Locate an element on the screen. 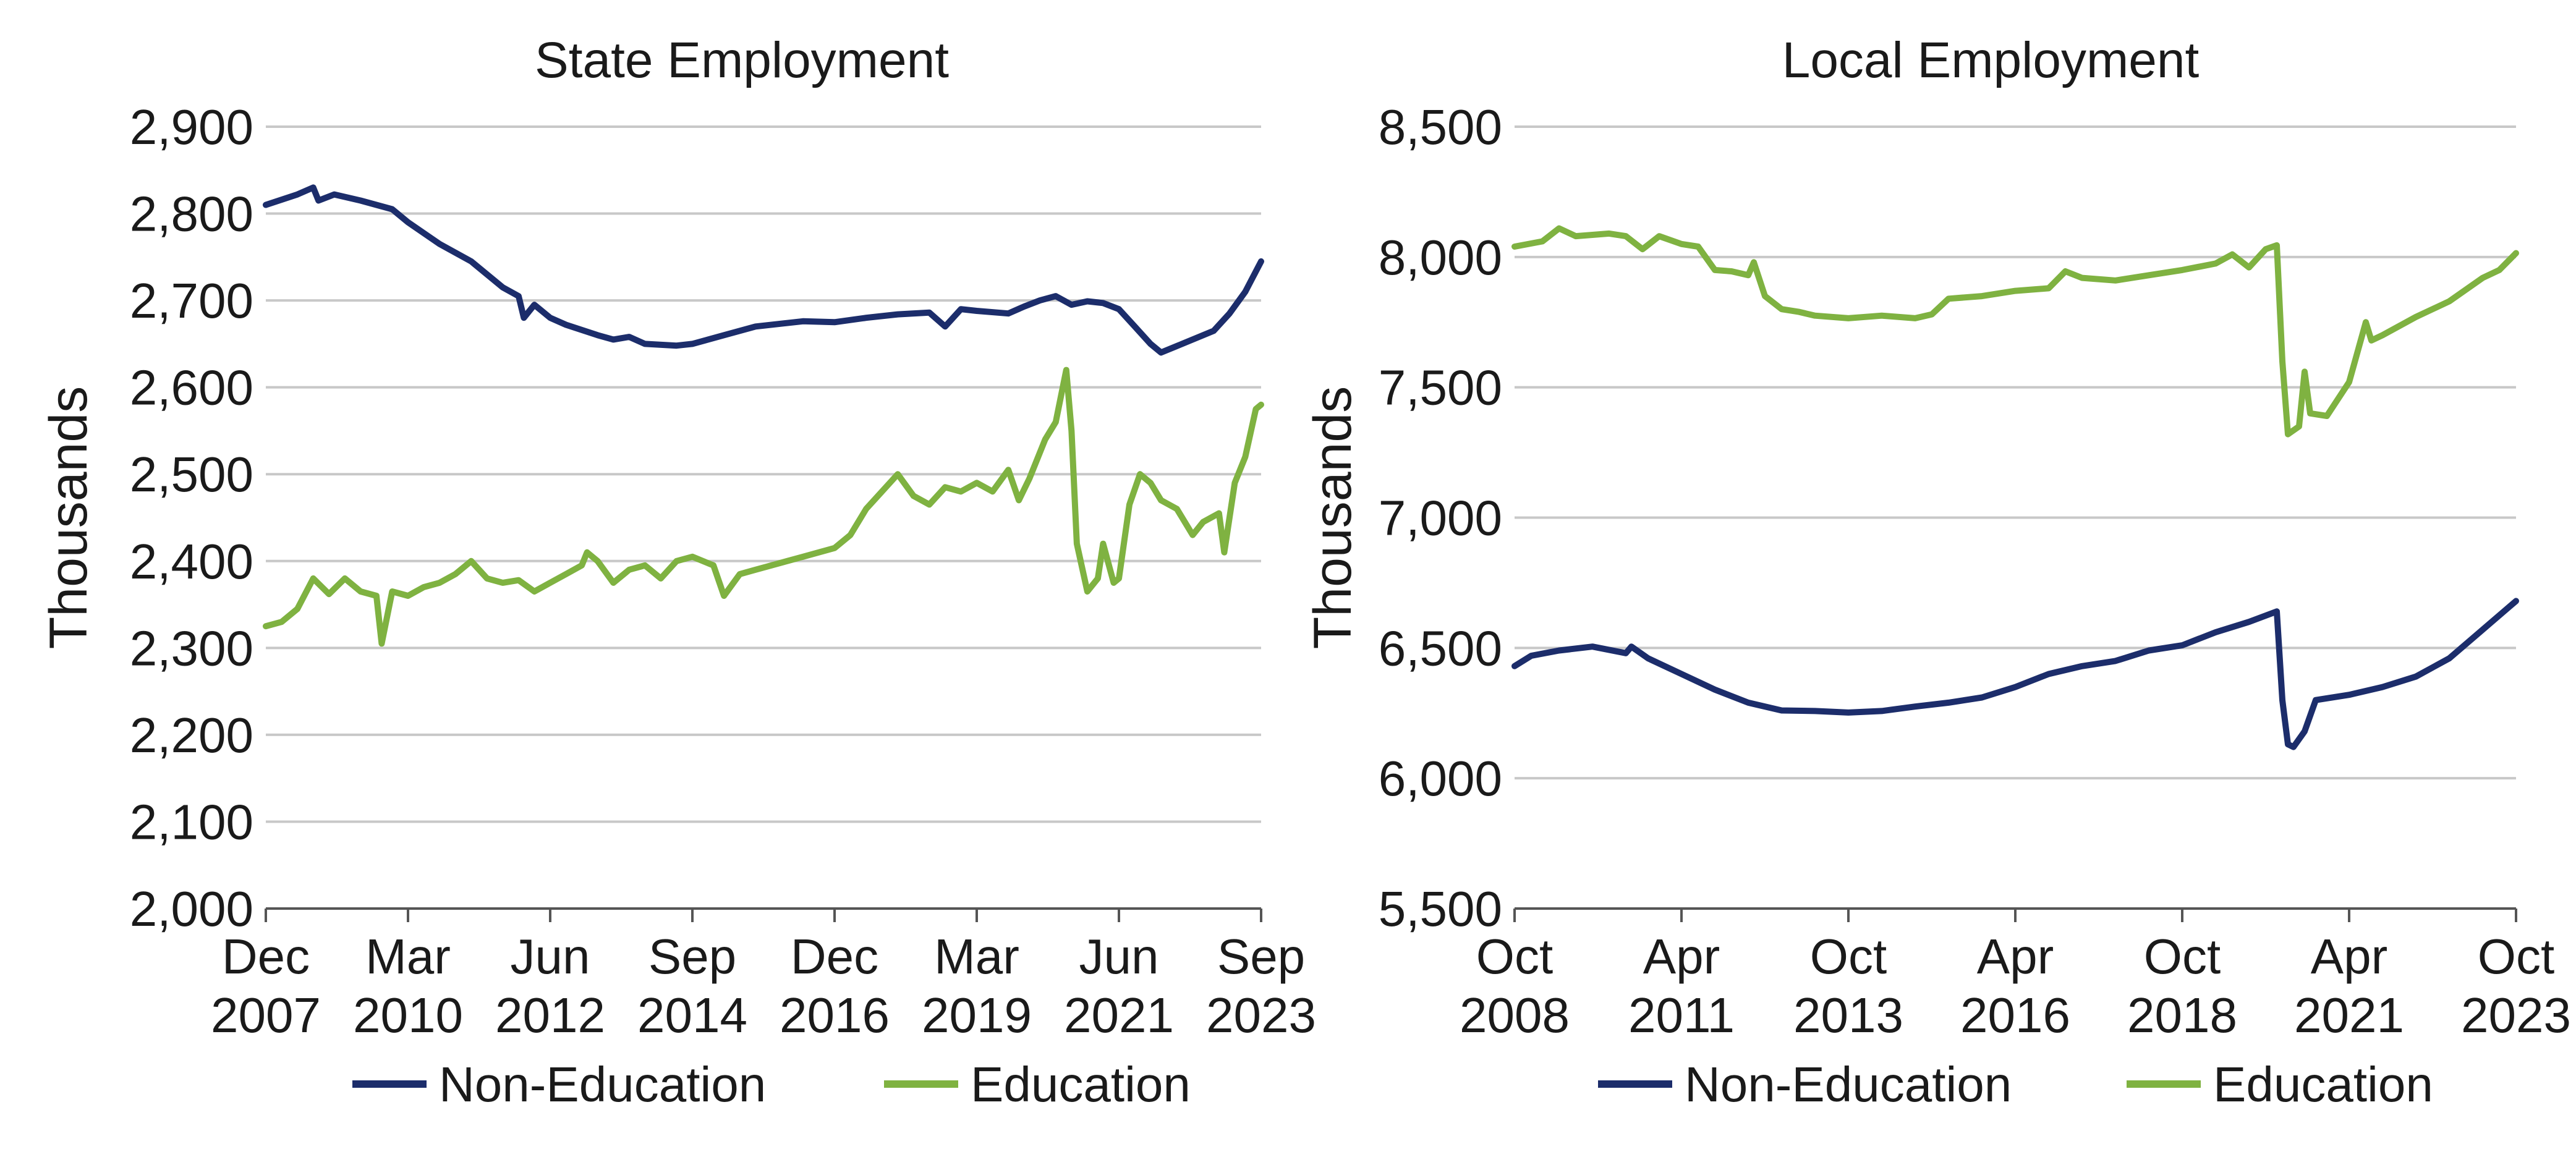 Image resolution: width=2576 pixels, height=1157 pixels. x-tick-label-year: 2010 is located at coordinates (408, 1016).